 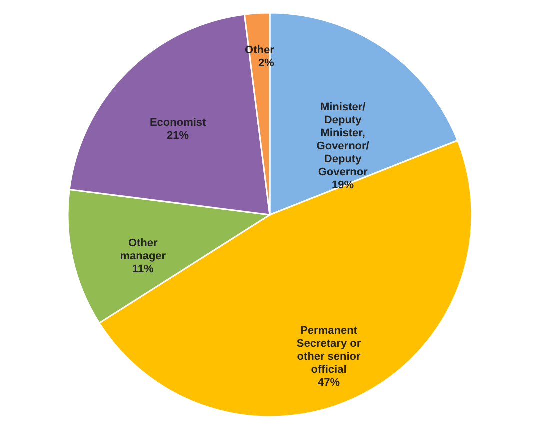 I want to click on slice-label: Permanent Secretary or other senior official, so click(x=329, y=350).